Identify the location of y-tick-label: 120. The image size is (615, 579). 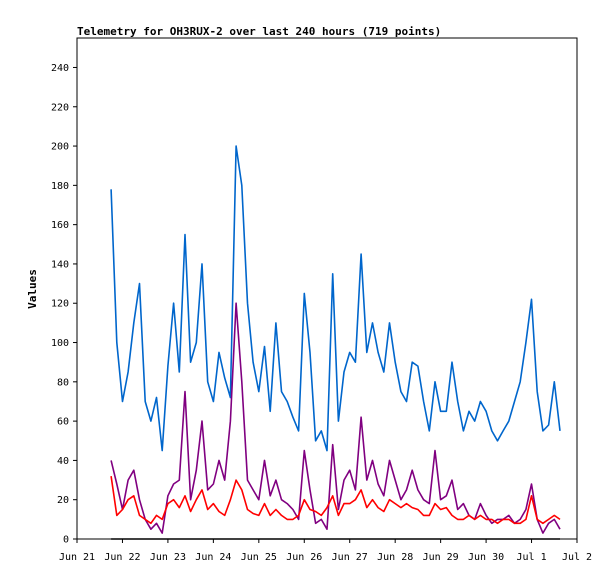
(60, 304).